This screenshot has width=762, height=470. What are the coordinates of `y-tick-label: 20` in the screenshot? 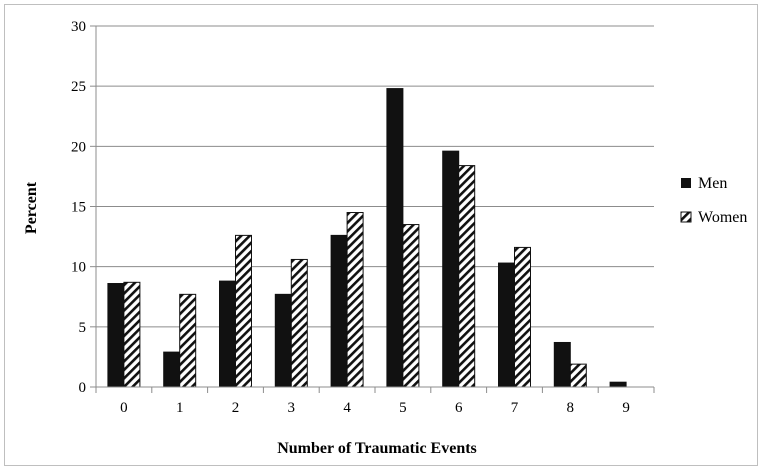 It's located at (78, 147).